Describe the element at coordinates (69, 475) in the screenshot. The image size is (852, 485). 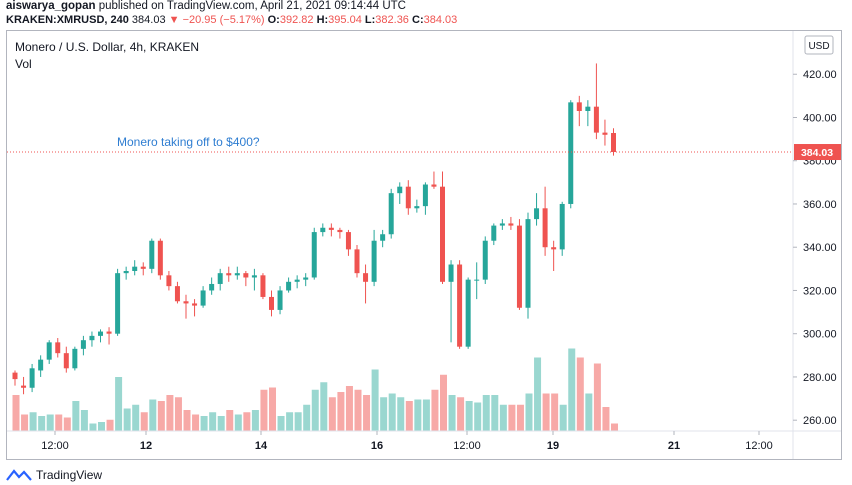
I see `footer-brand: TradingView` at that location.